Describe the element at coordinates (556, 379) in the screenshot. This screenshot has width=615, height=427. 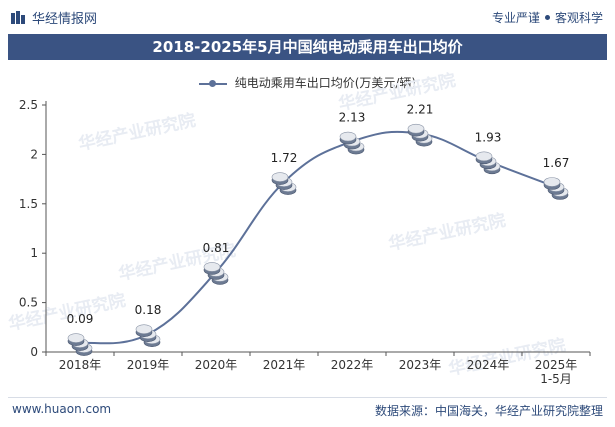
I see `x-tick-label: 1-5月` at that location.